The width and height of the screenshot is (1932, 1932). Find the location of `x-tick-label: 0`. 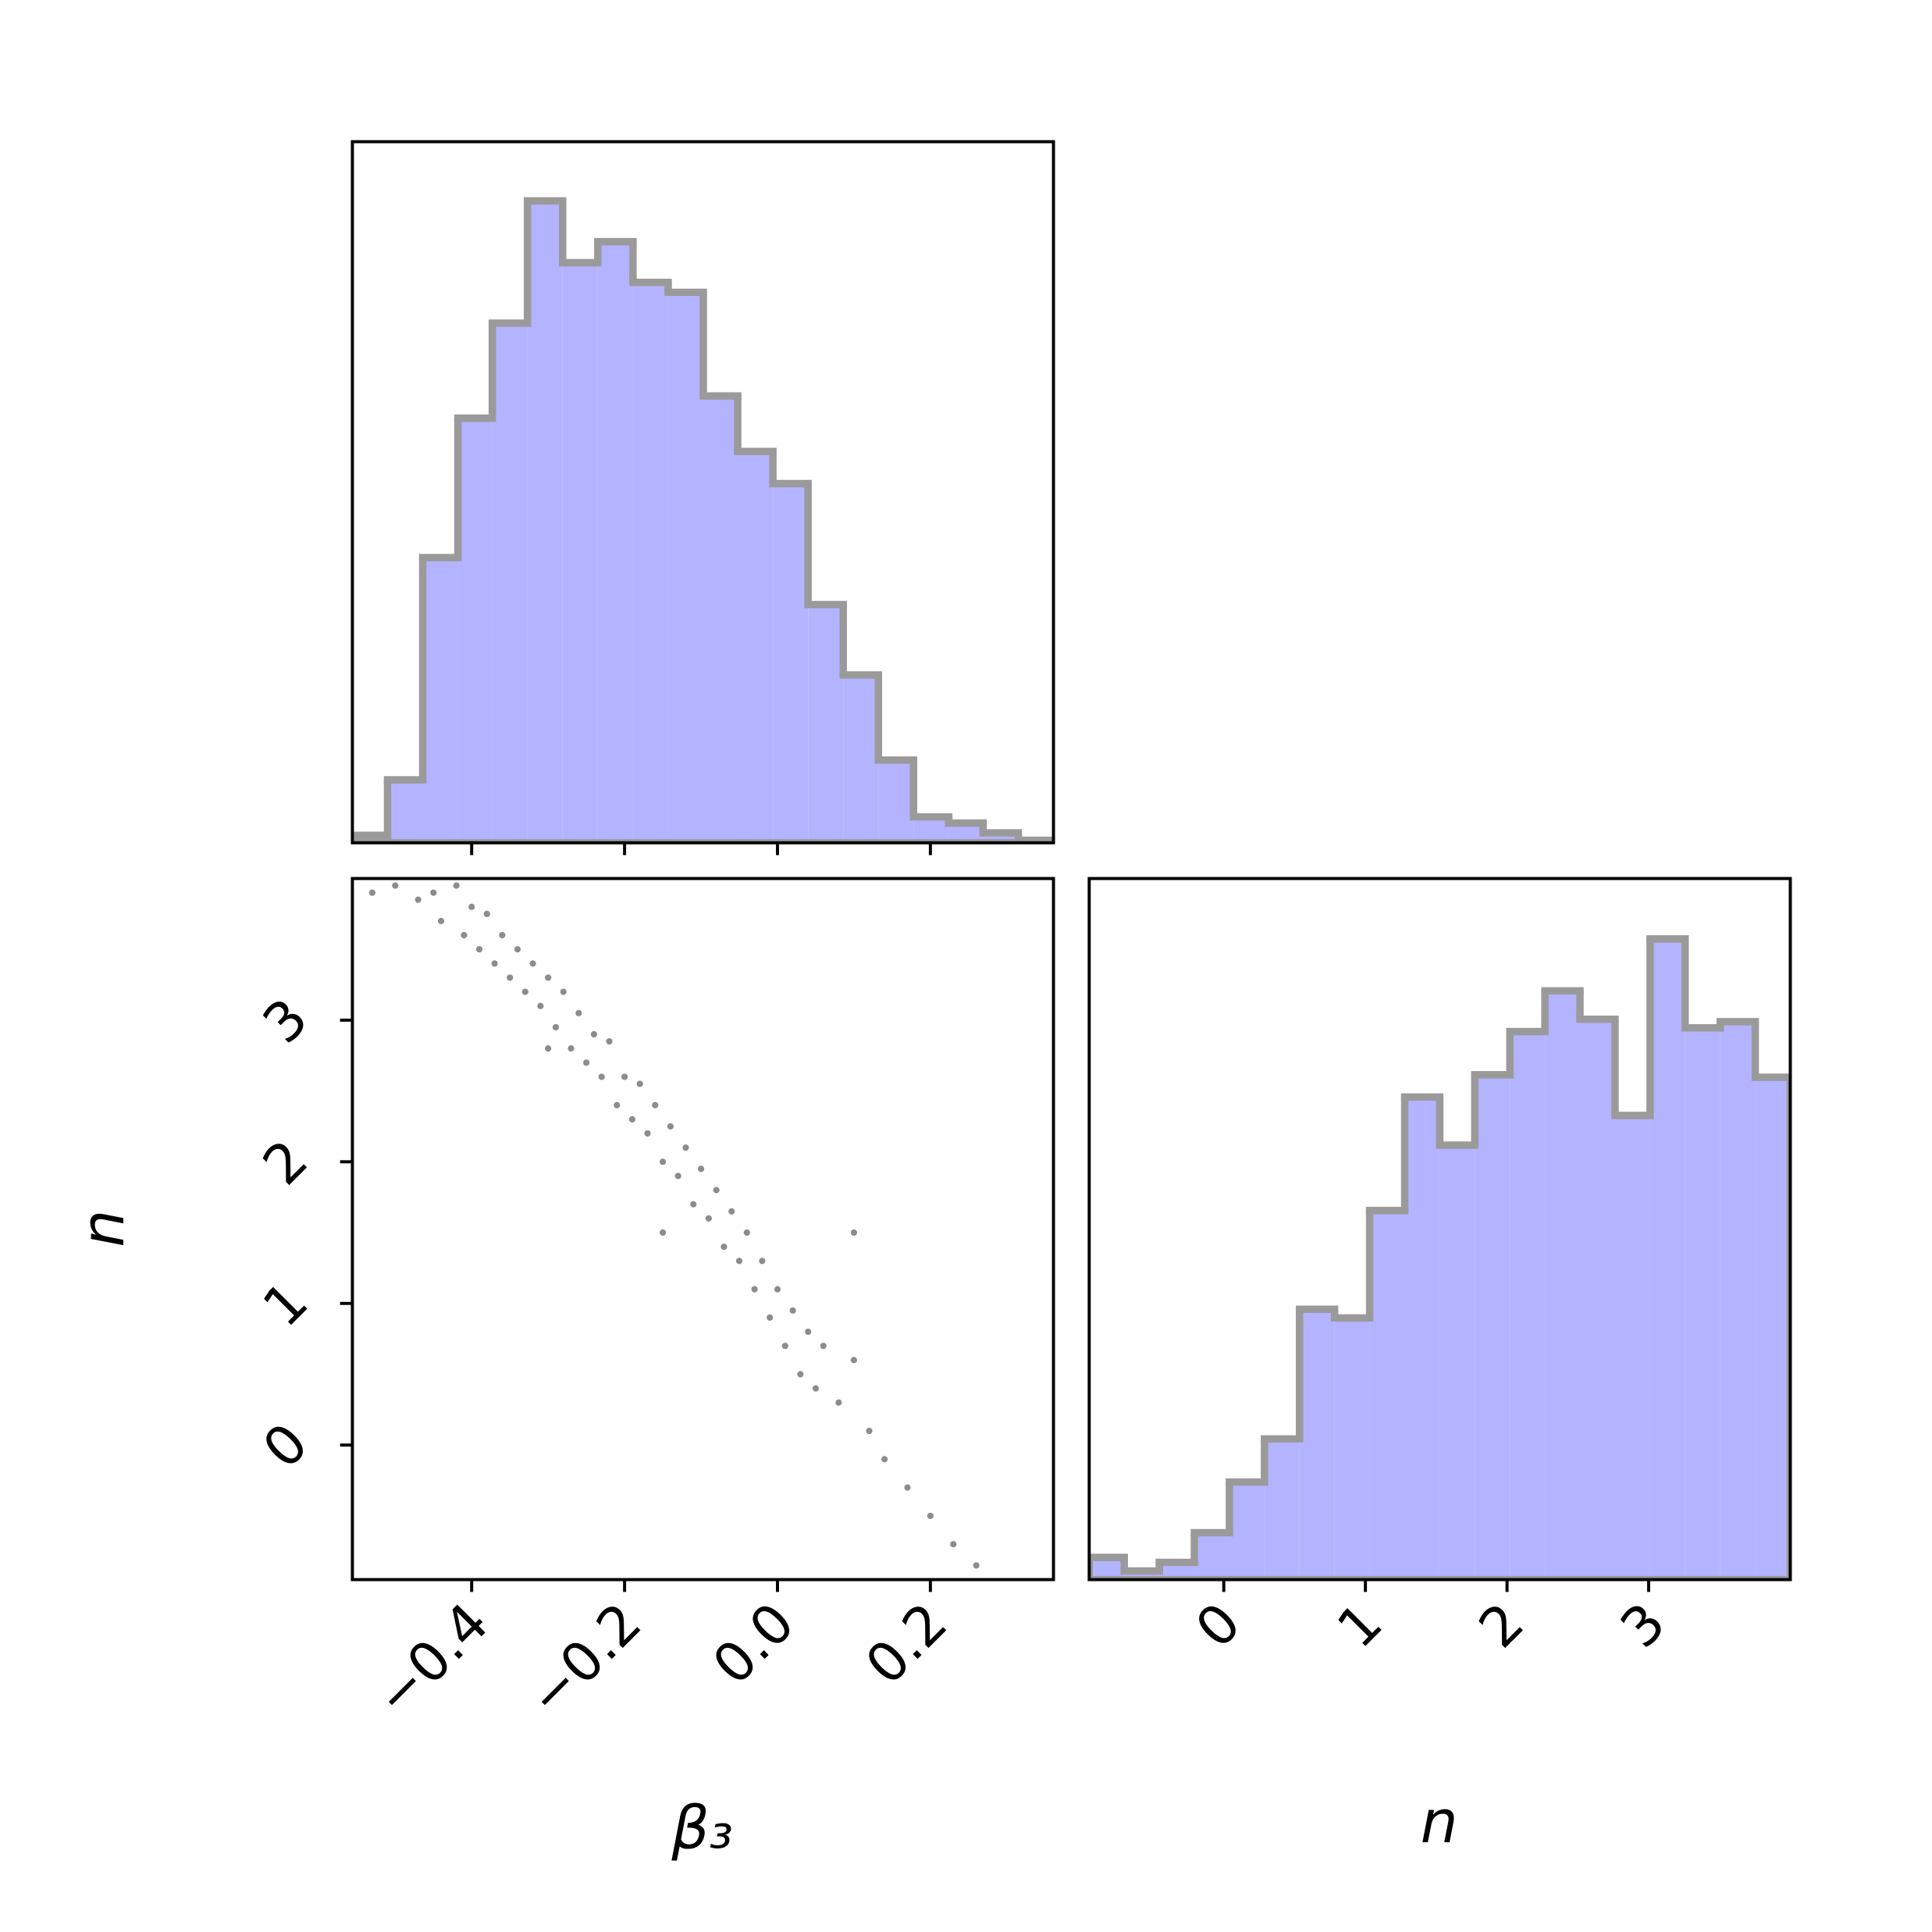

x-tick-label: 0 is located at coordinates (1218, 1626).